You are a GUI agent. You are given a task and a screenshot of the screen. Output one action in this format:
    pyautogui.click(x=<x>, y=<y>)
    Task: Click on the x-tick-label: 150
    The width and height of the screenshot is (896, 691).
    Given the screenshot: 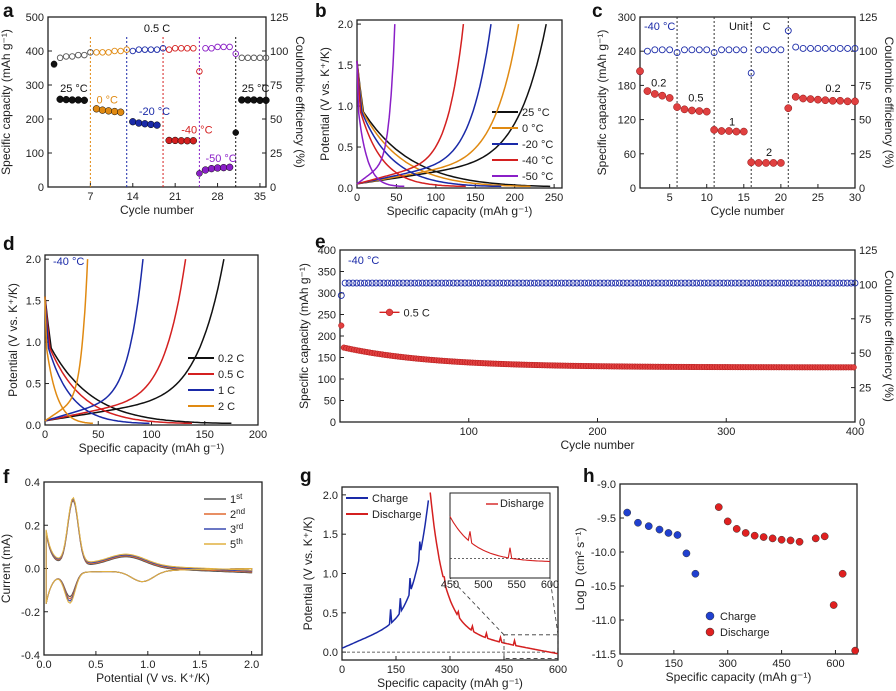 What is the action you would take?
    pyautogui.click(x=475, y=198)
    